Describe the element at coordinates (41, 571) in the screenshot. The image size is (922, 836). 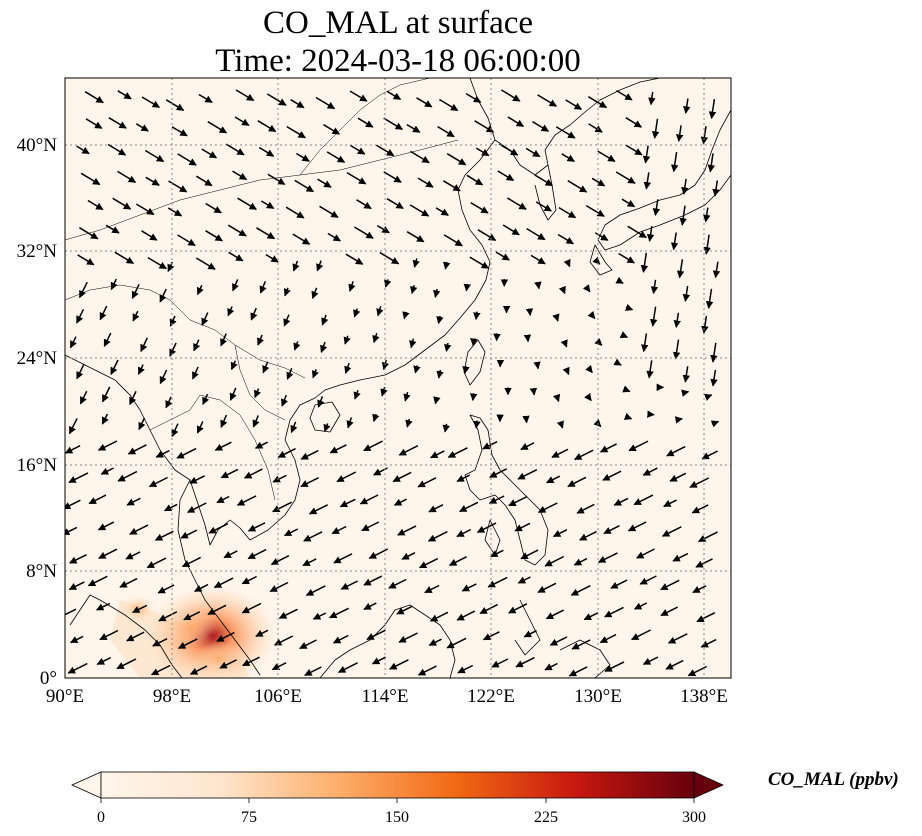
I see `lat-tick-label: 8°N` at that location.